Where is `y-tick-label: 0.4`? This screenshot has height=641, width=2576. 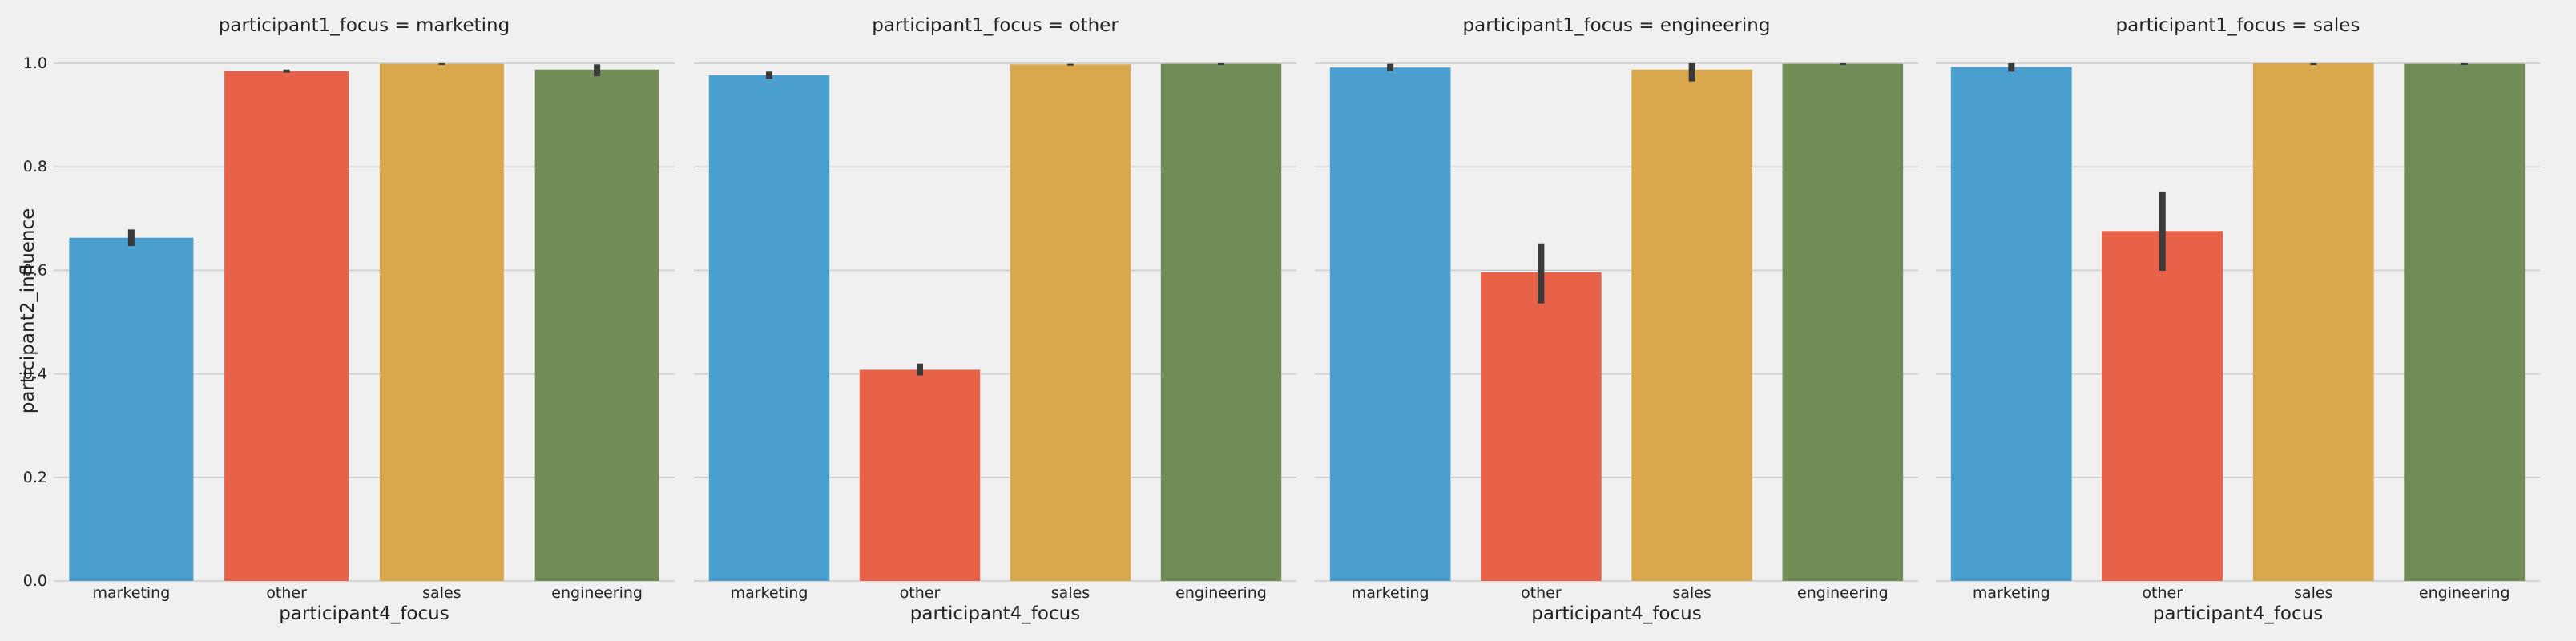
y-tick-label: 0.4 is located at coordinates (35, 374).